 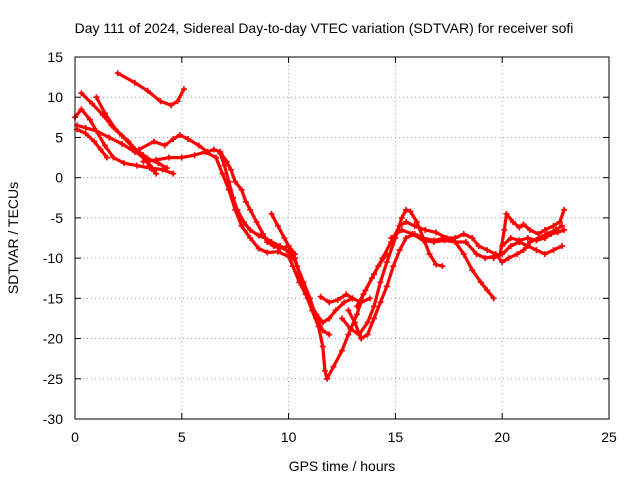 What do you see at coordinates (53, 379) in the screenshot?
I see `y-tick-label: -25` at bounding box center [53, 379].